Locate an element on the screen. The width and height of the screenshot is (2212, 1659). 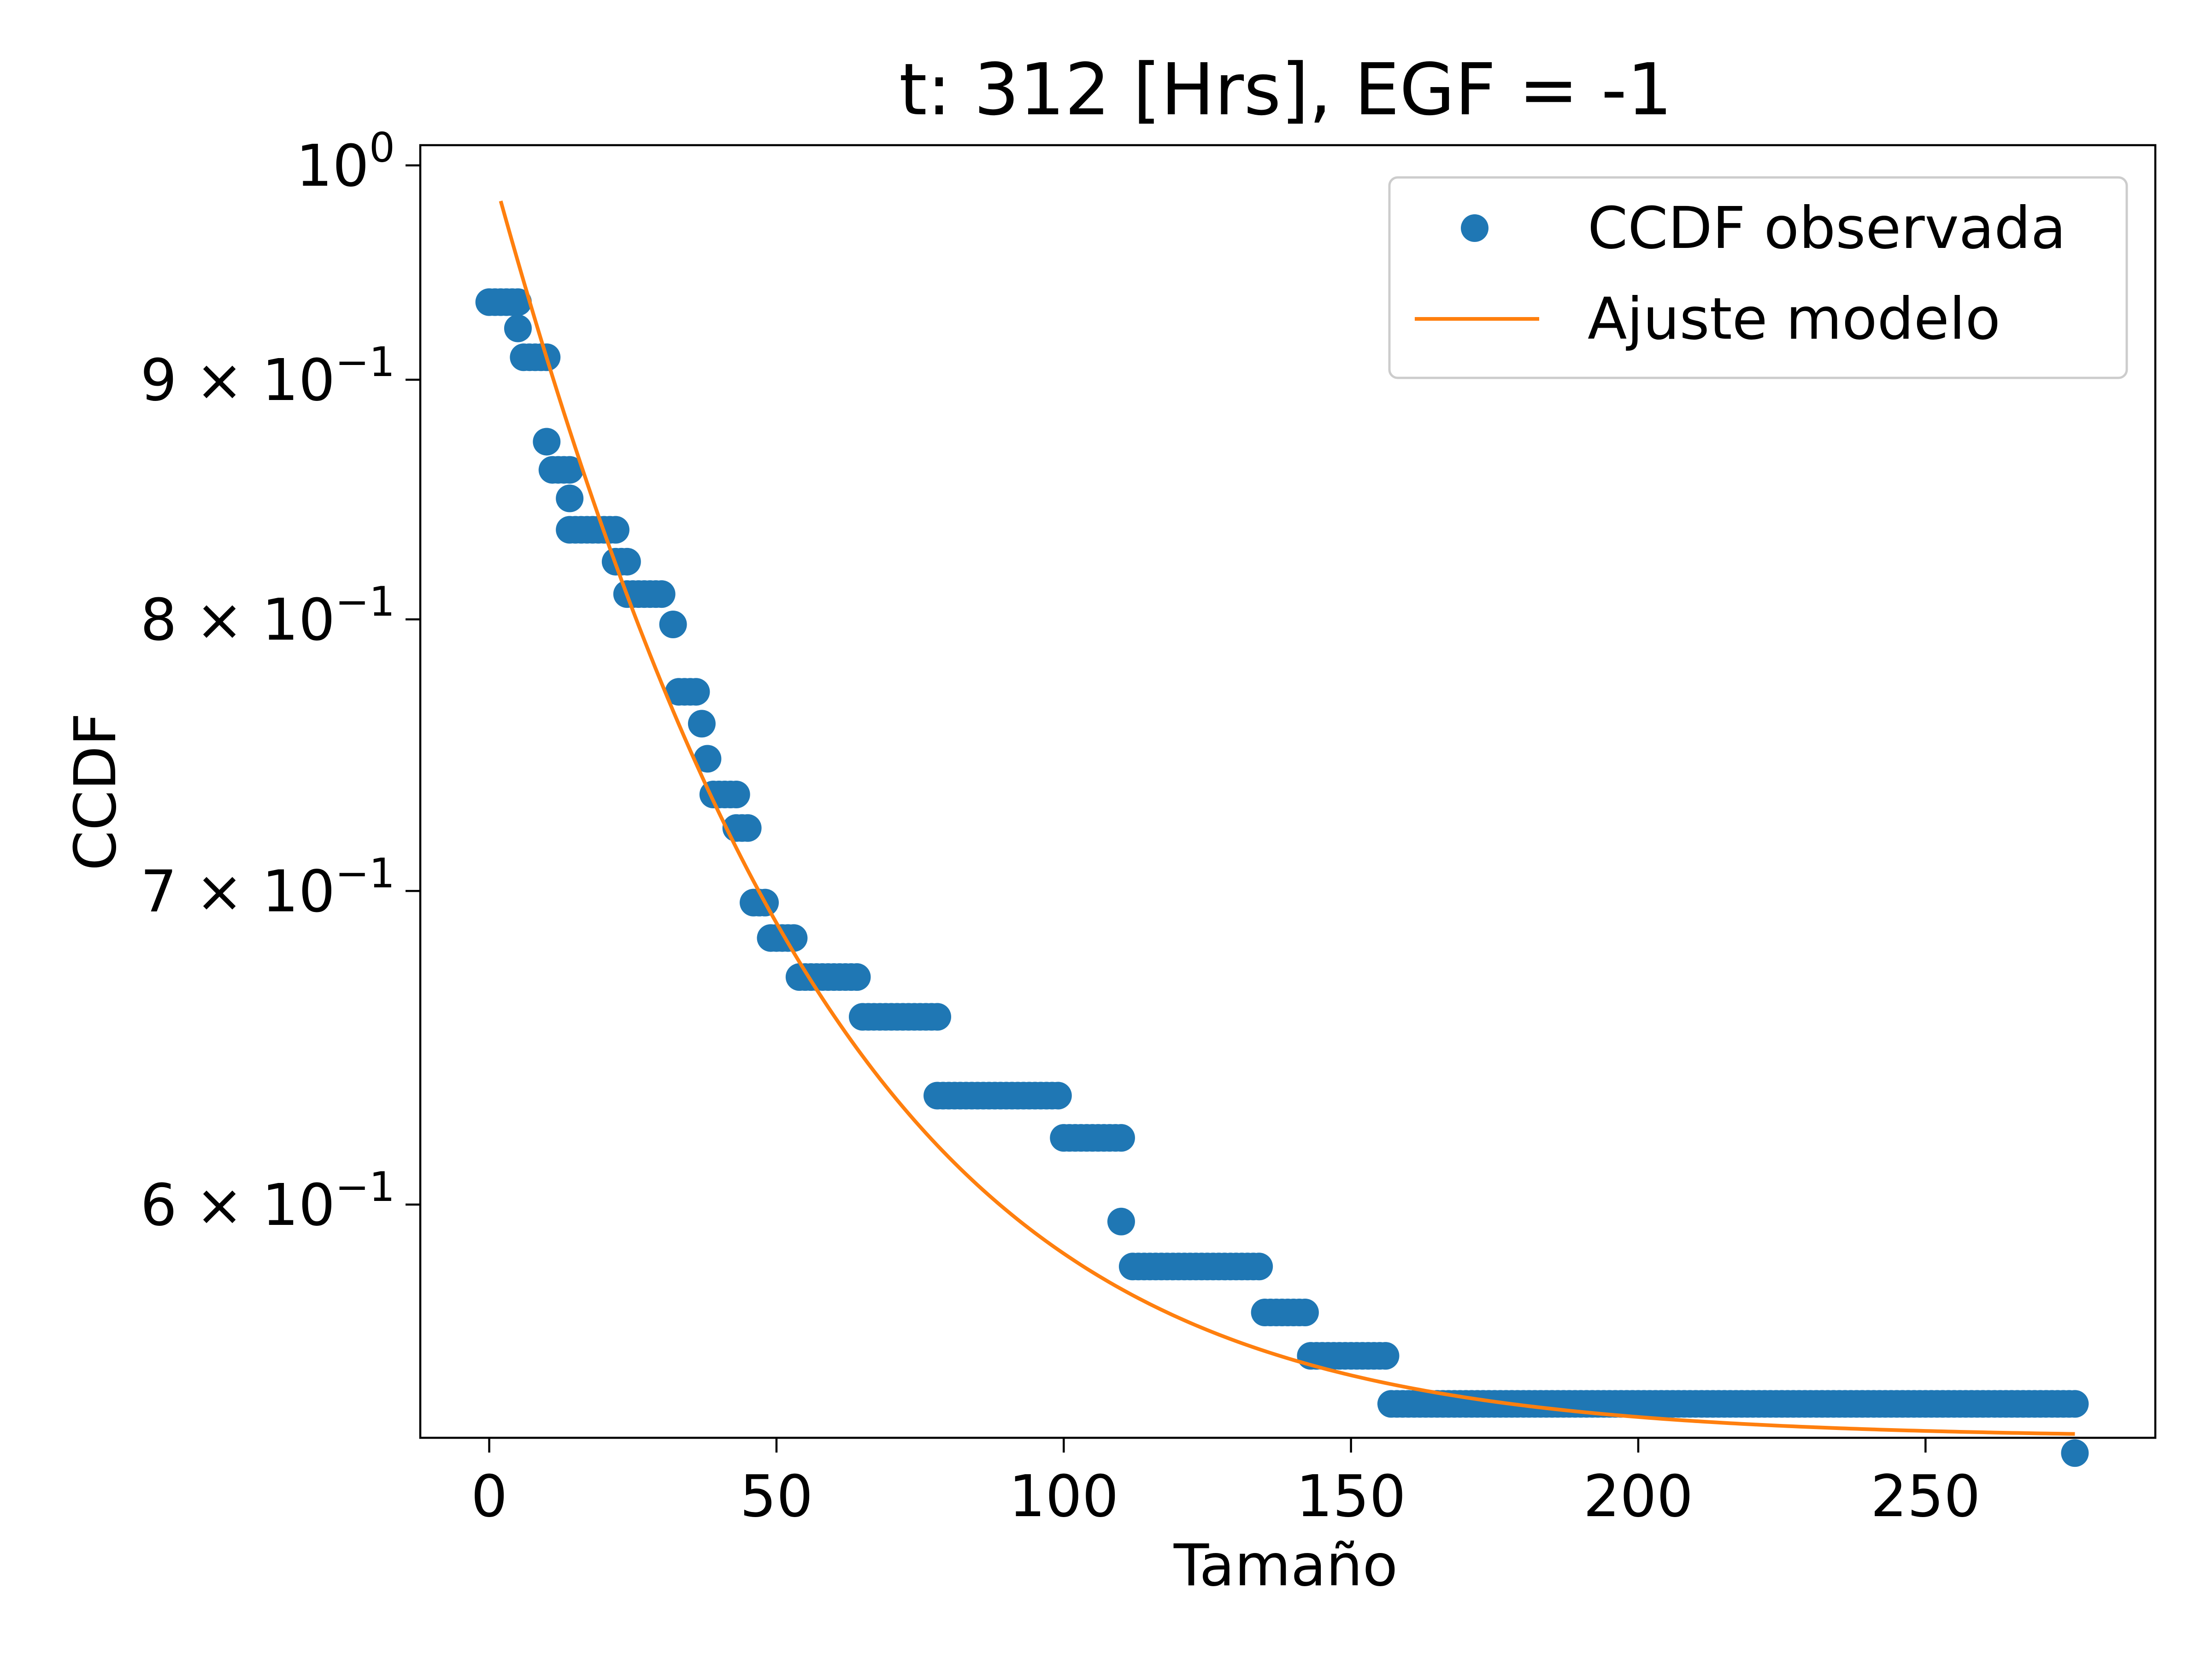
legend: CCDF observada Ajuste modelo is located at coordinates (1758, 277).